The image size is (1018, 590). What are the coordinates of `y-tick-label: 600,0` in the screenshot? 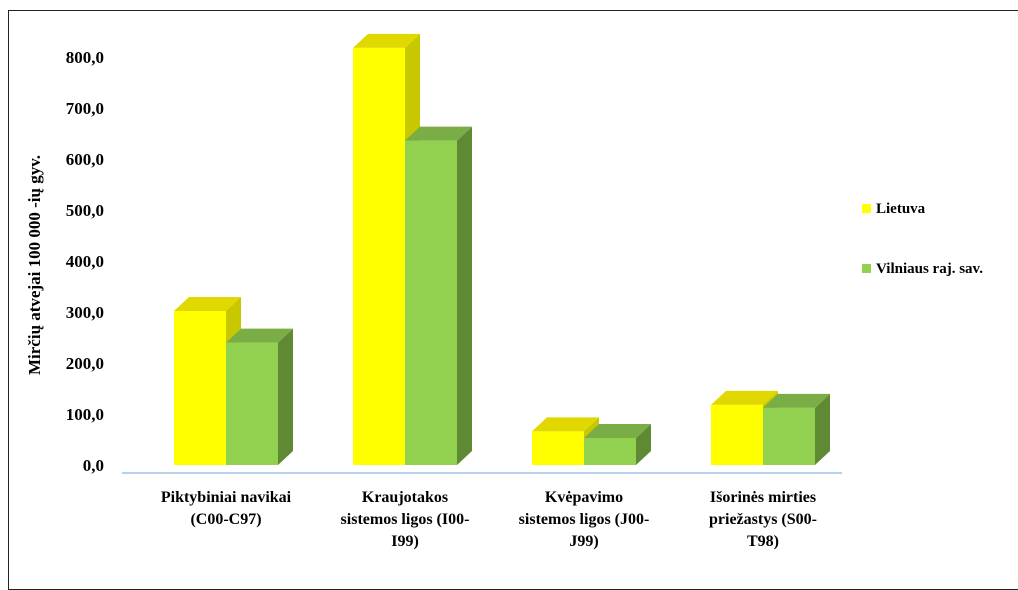 It's located at (85, 159).